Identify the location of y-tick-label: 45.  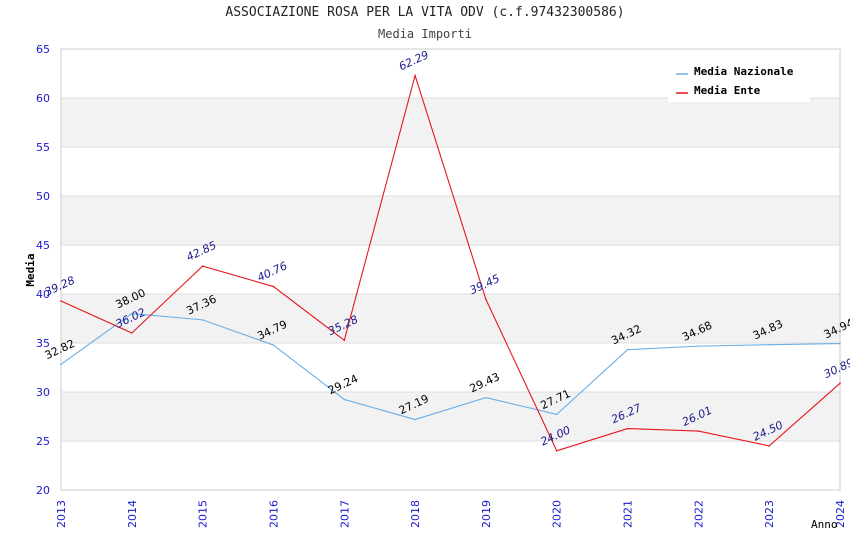
(43, 245).